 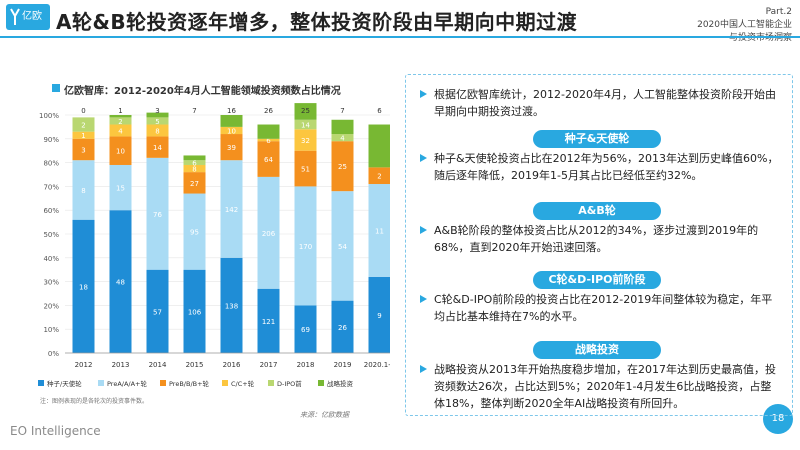 I want to click on footer-brand: EO Intelligence, so click(x=55, y=431).